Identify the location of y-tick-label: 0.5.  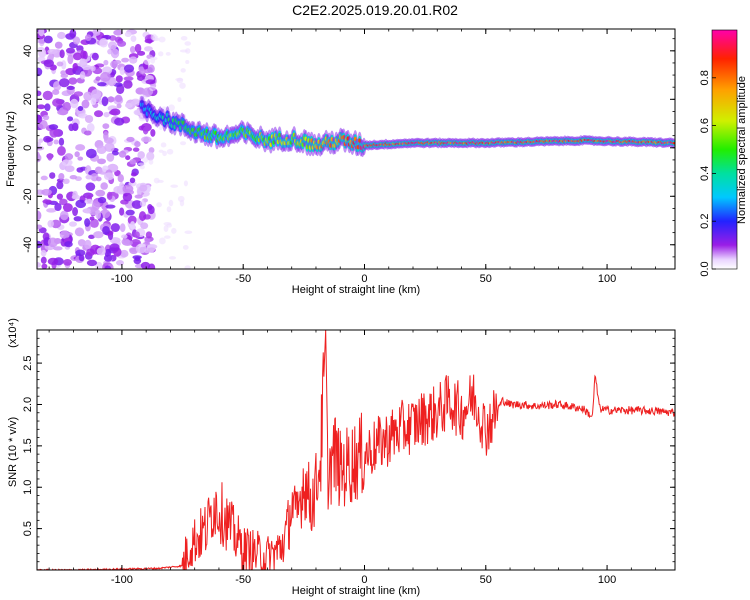
(28, 528).